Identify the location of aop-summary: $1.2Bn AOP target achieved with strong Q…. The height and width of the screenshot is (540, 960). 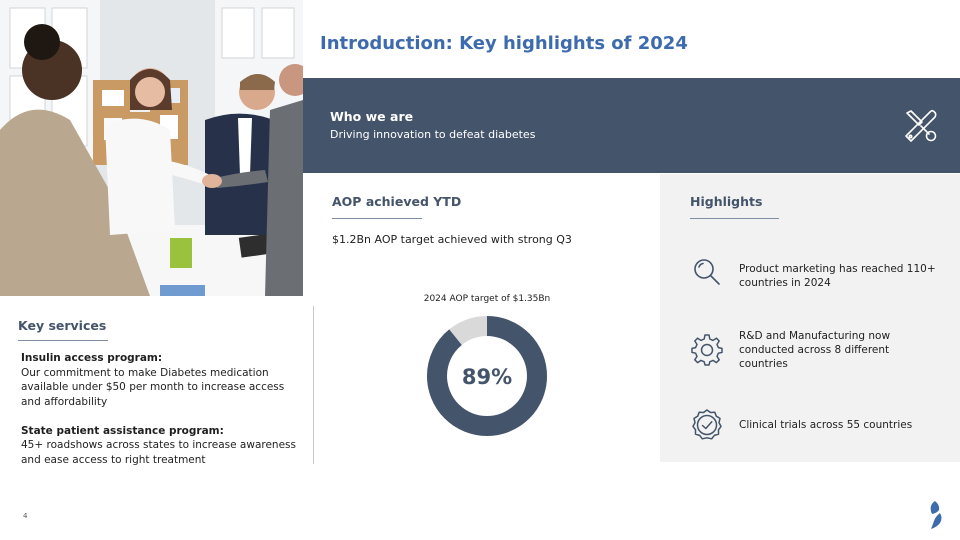
(452, 239).